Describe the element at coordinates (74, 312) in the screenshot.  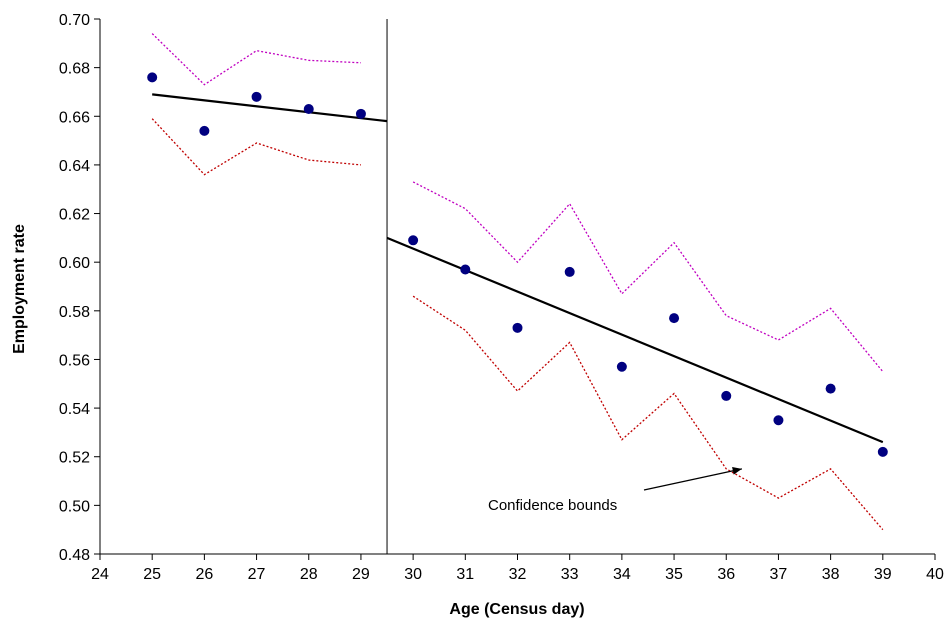
I see `y-tick-label: 0.58` at that location.